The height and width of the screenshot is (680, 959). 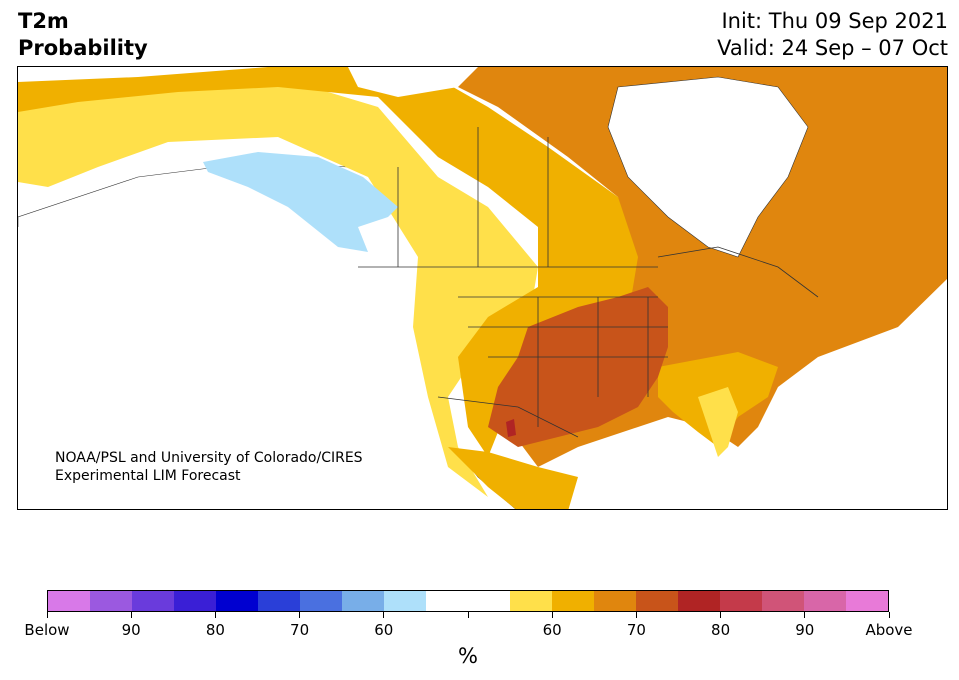 What do you see at coordinates (832, 48) in the screenshot?
I see `valid-period: Valid: 24 Sep – 07 Oct` at bounding box center [832, 48].